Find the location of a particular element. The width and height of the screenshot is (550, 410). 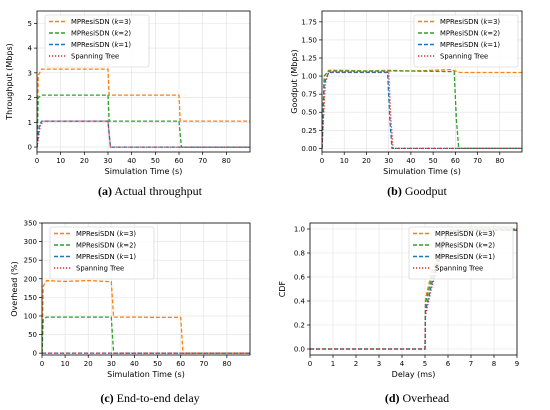

y-axis-label: Goodput (Mbps) is located at coordinates (294, 81).